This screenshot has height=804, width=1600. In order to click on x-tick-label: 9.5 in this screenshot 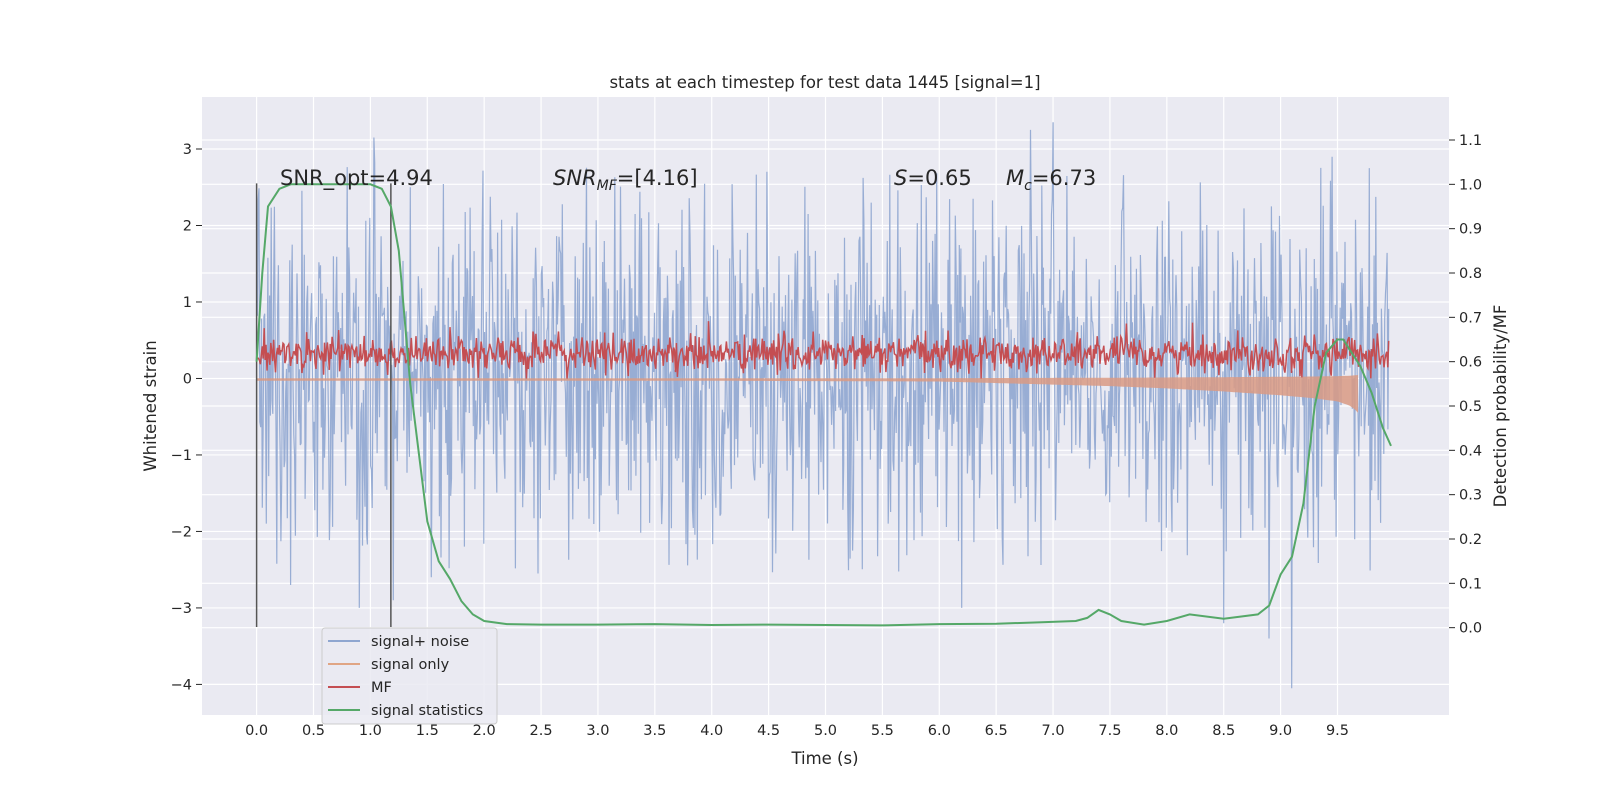, I will do `click(1337, 731)`.